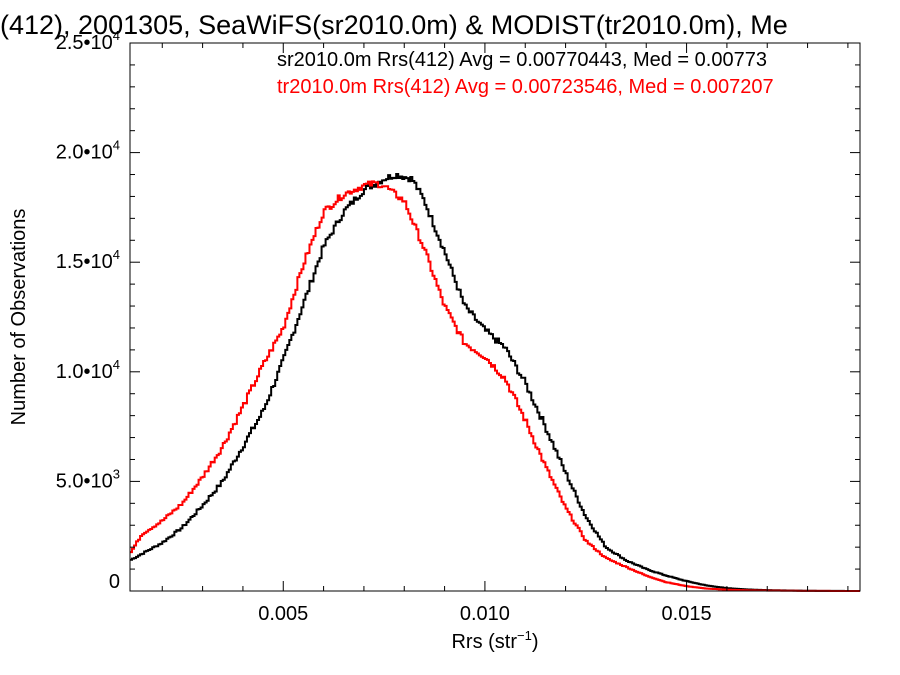  What do you see at coordinates (88, 260) in the screenshot?
I see `y-tick-label-3: 1.5•104` at bounding box center [88, 260].